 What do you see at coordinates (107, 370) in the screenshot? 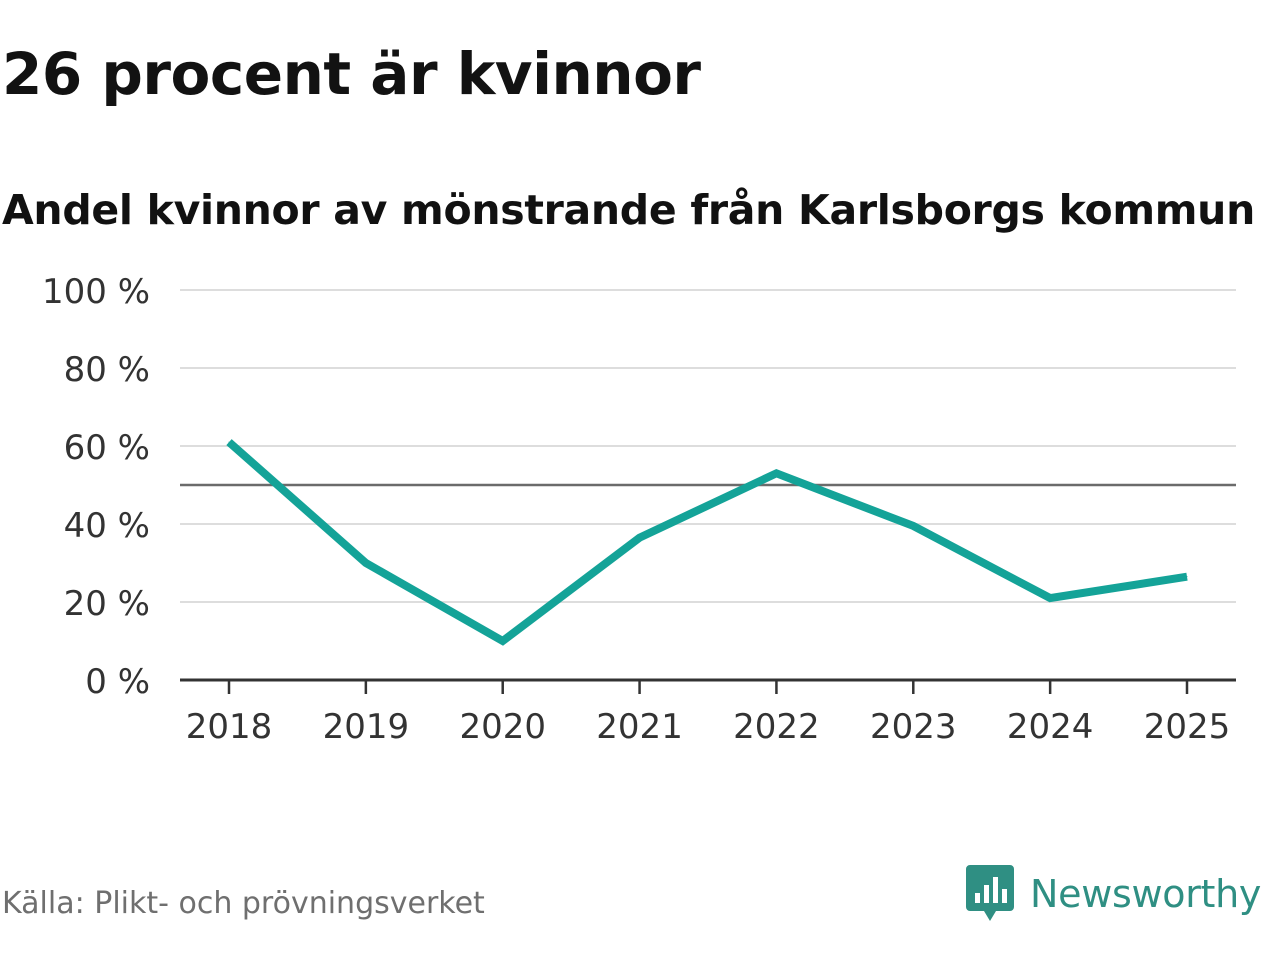
I see `y-tick-label: 80 %` at bounding box center [107, 370].